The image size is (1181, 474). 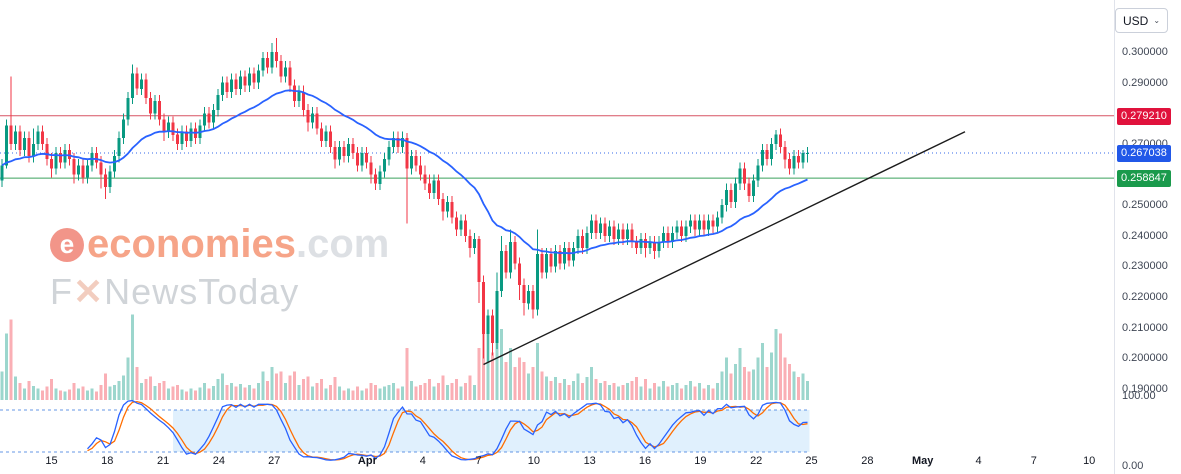 I want to click on watermark-brand: e economies .com, so click(x=219, y=244).